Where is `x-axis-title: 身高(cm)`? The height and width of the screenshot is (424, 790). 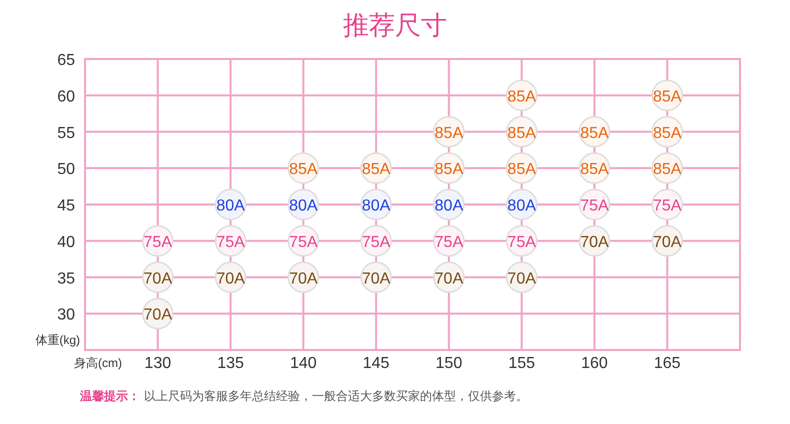
x-axis-title: 身高(cm) is located at coordinates (98, 363).